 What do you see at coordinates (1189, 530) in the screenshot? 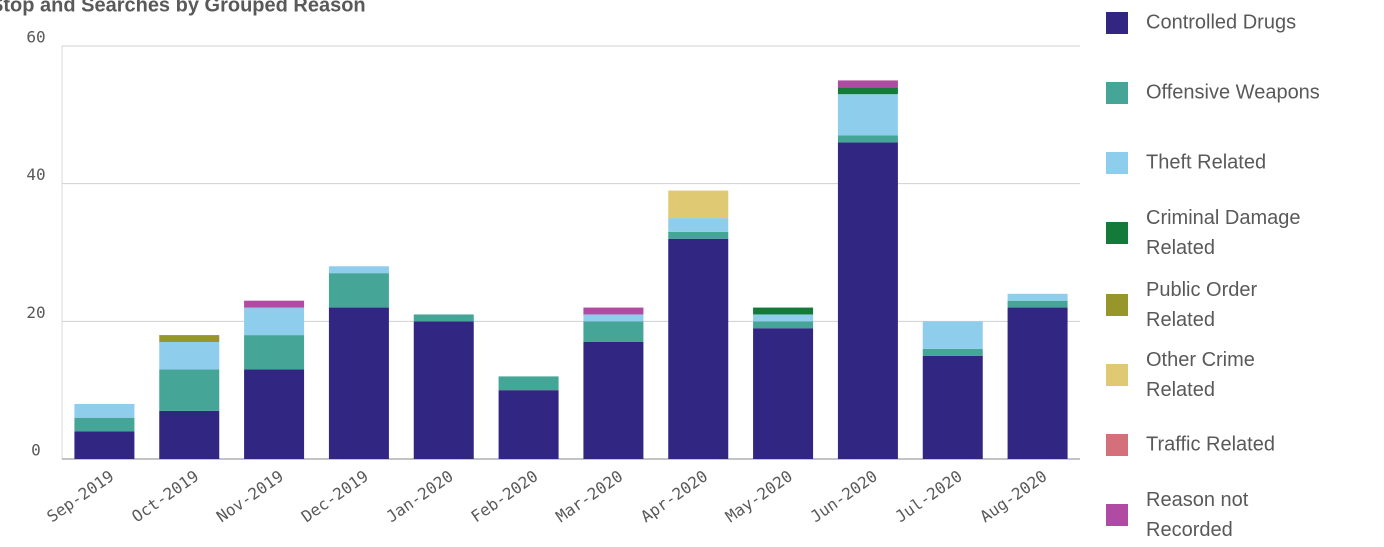
I see `legend-line: Recorded` at bounding box center [1189, 530].